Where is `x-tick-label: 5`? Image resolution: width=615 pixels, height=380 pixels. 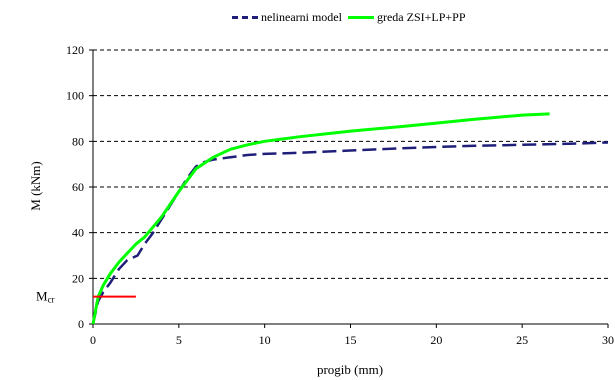 x-tick-label: 5 is located at coordinates (179, 340).